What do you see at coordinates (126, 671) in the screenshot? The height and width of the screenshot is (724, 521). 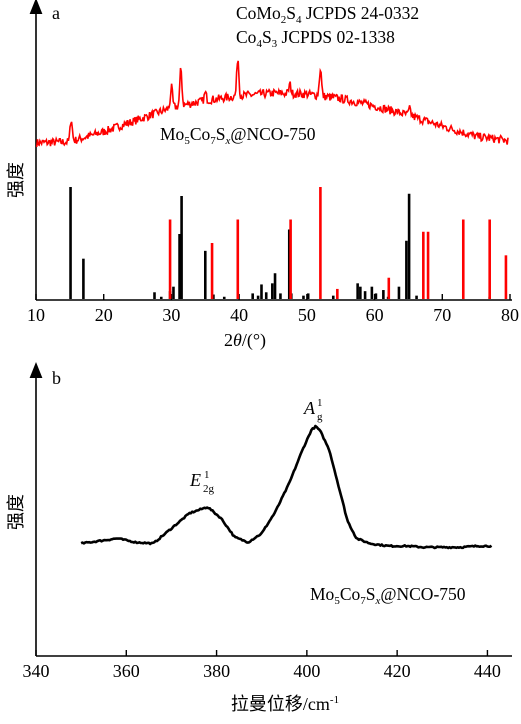 I see `panel-b-x-tick-label: 360` at bounding box center [126, 671].